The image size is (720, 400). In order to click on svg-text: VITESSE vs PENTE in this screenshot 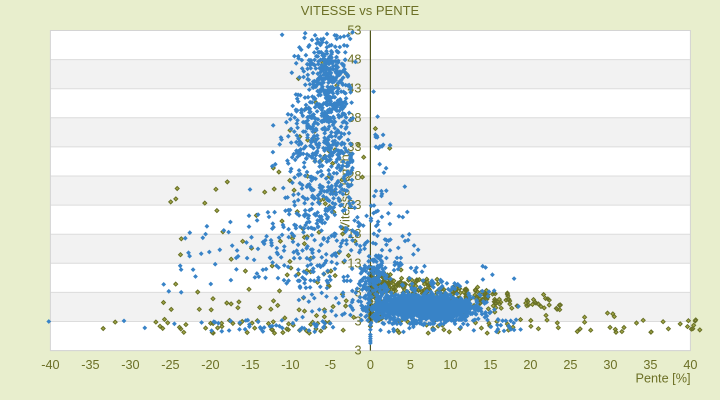, I will do `click(360, 10)`.